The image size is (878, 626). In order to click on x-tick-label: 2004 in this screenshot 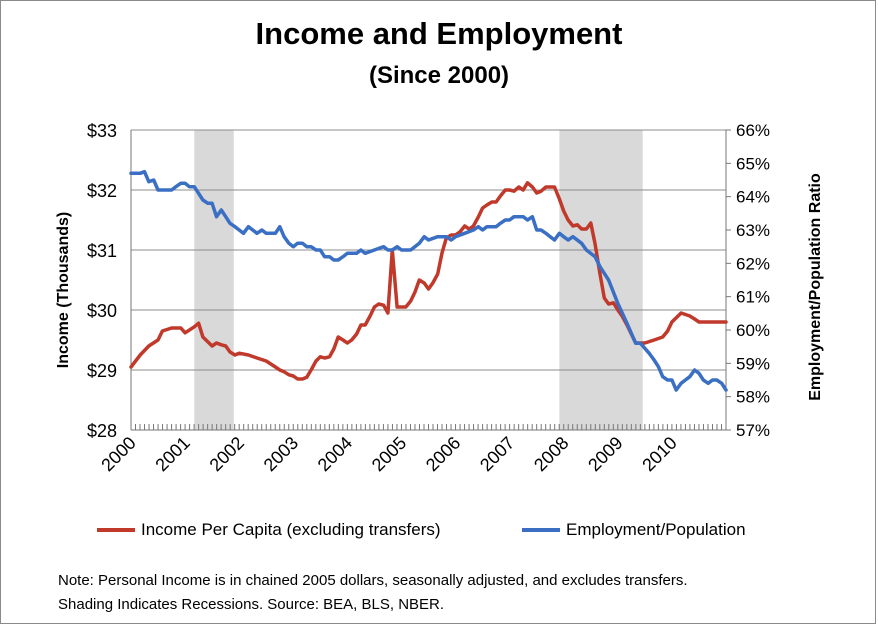, I will do `click(335, 454)`.